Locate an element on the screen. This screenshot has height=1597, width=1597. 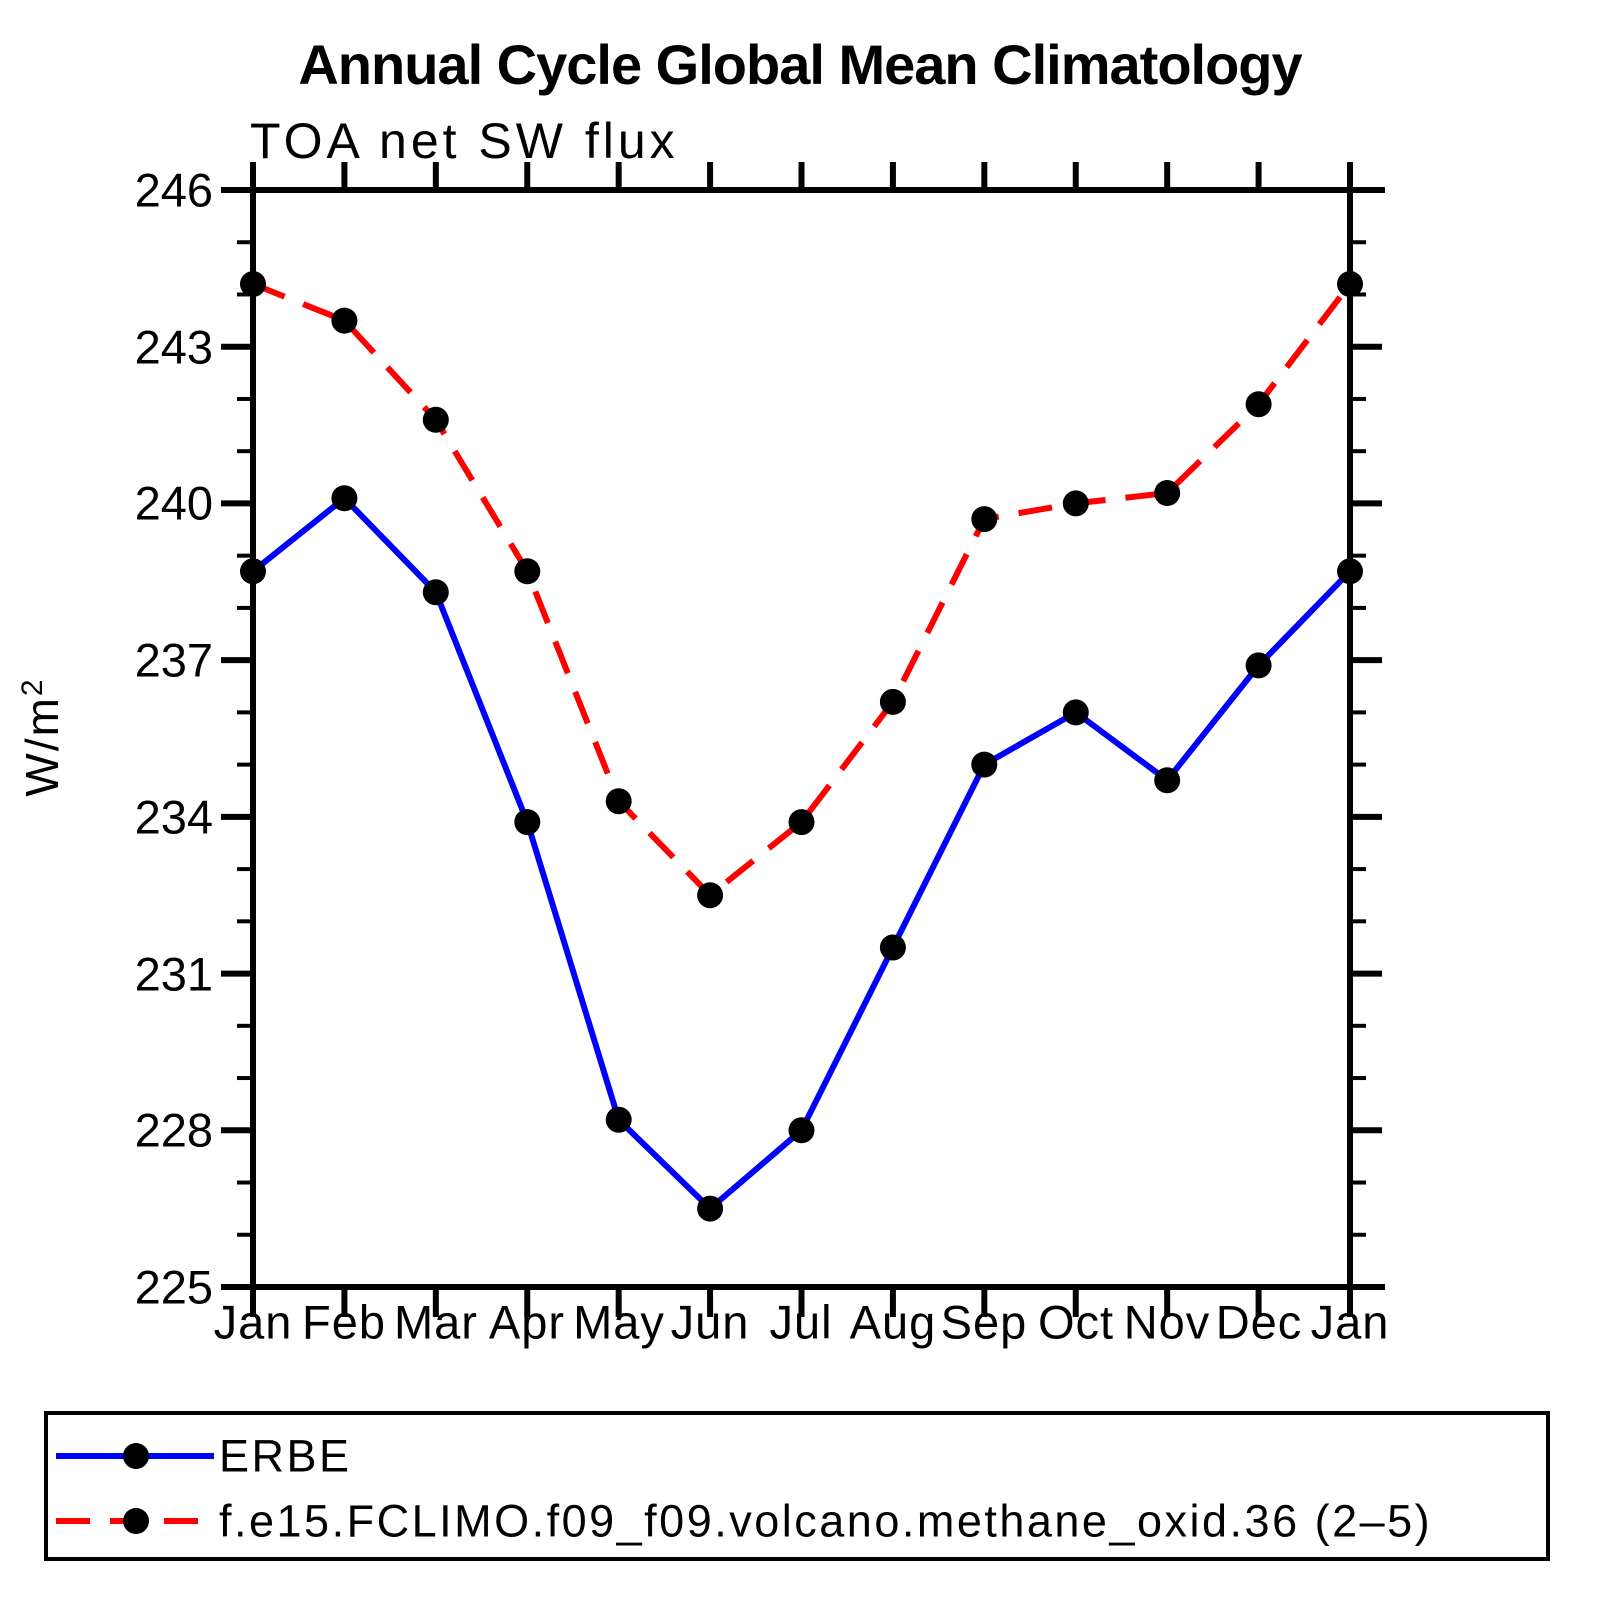
data-point-erbe-mar is located at coordinates (435, 592).